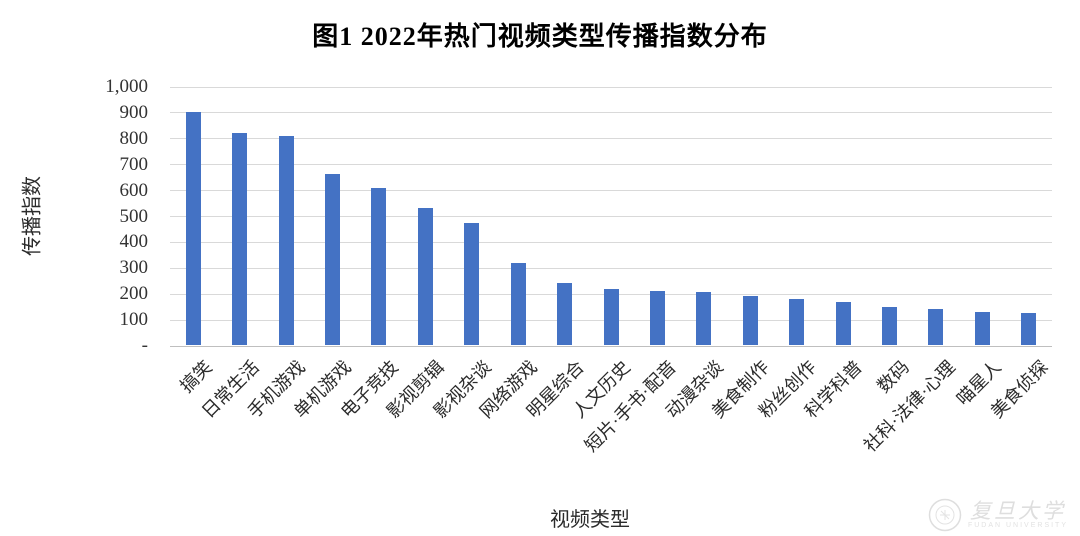  I want to click on y-tick-label: 500, so click(134, 216).